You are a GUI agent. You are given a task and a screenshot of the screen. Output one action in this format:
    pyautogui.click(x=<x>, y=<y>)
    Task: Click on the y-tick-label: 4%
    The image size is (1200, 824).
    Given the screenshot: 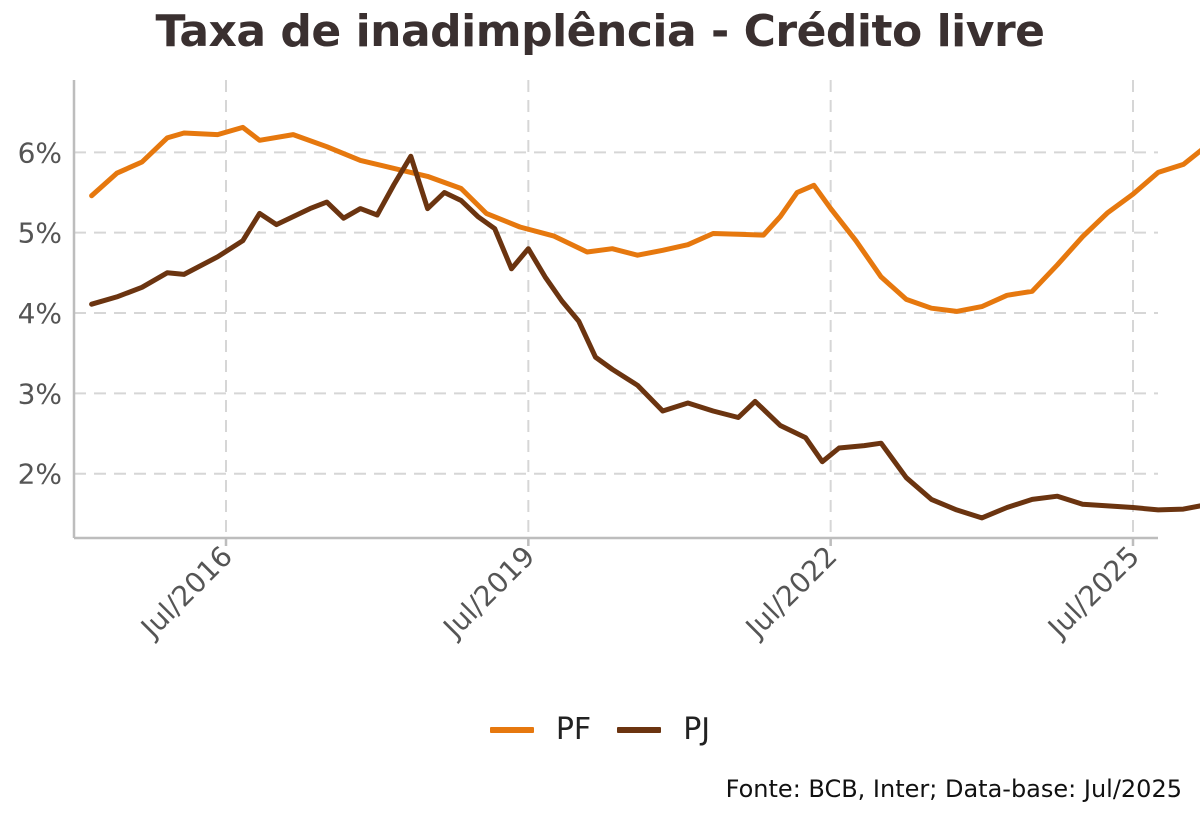 What is the action you would take?
    pyautogui.click(x=40, y=313)
    